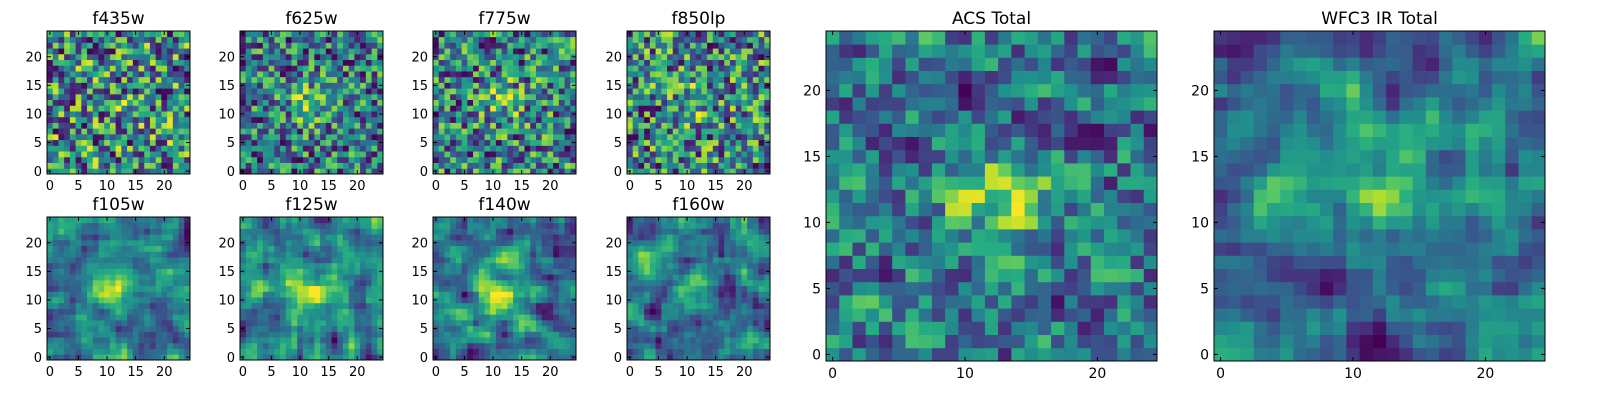 The height and width of the screenshot is (400, 1600). I want to click on axes-frame, so click(118, 102).